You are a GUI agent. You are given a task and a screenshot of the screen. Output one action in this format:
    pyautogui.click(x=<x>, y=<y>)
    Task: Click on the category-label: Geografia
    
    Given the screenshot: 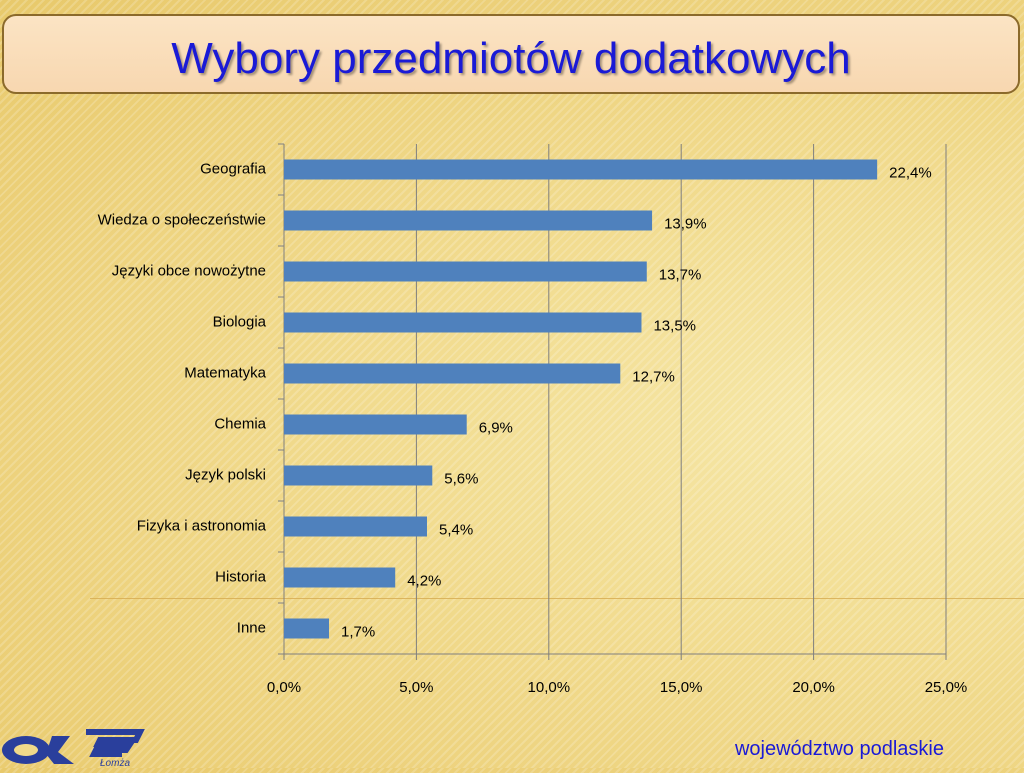 What is the action you would take?
    pyautogui.click(x=233, y=168)
    